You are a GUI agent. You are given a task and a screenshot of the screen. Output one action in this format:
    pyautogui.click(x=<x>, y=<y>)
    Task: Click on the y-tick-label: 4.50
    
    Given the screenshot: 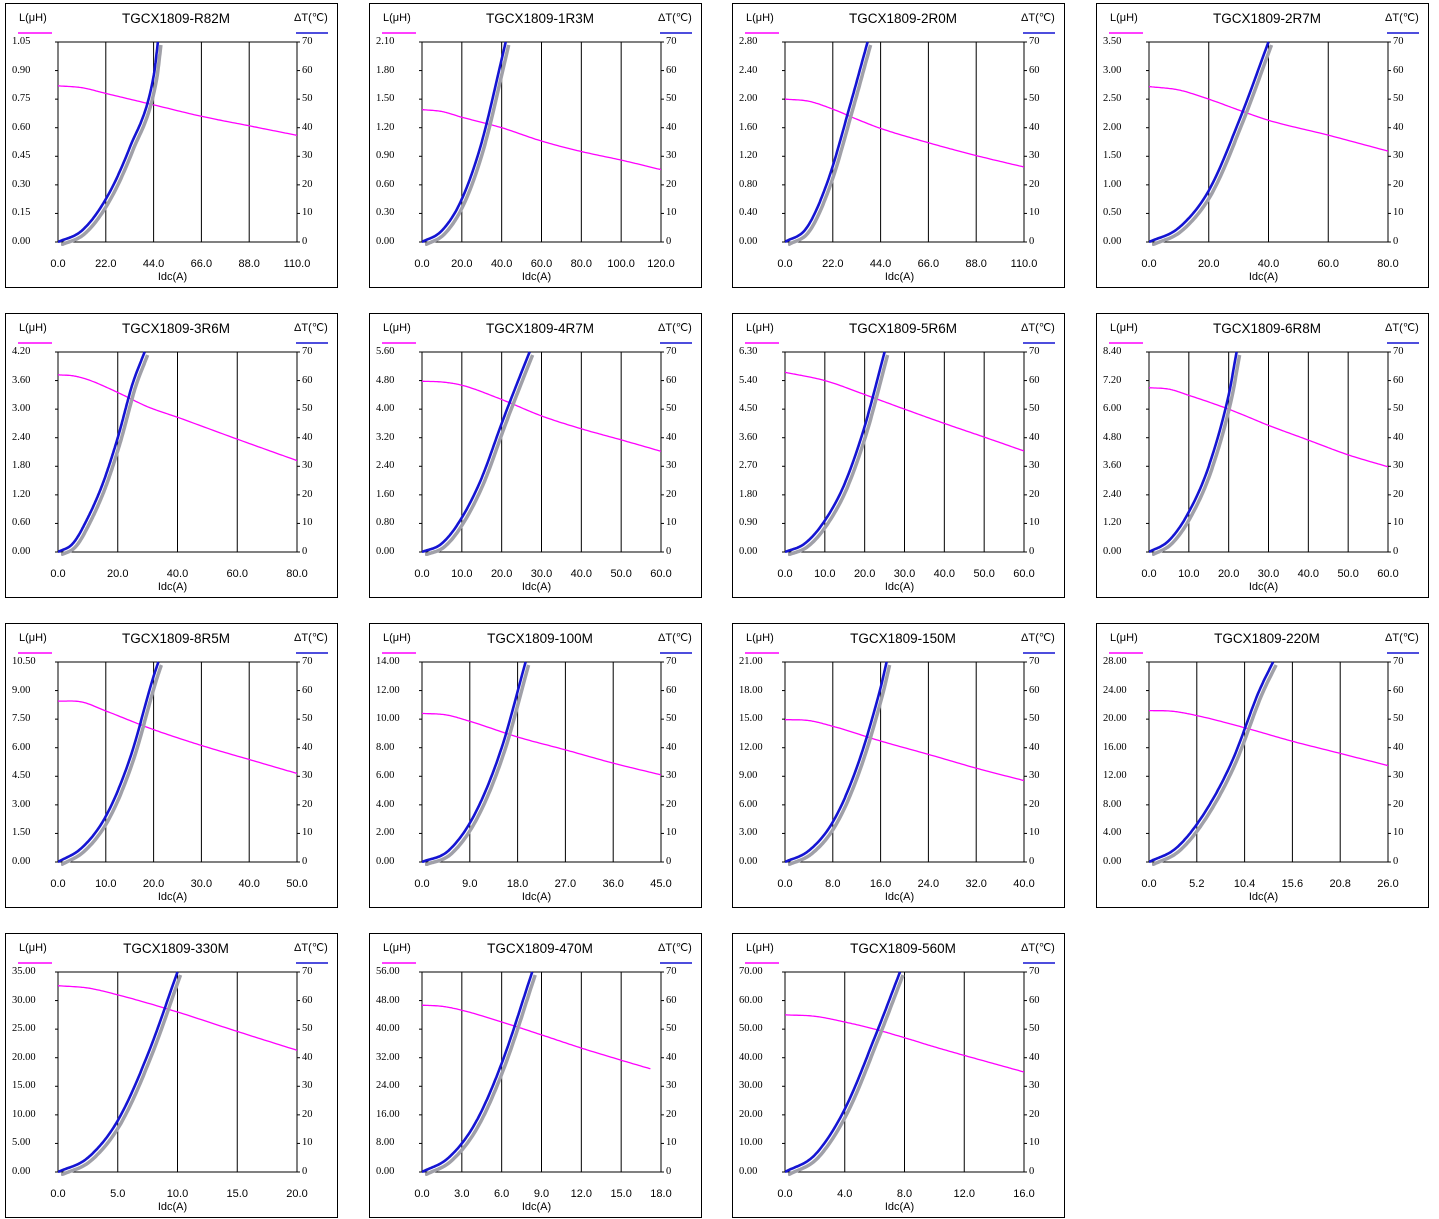 What is the action you would take?
    pyautogui.click(x=21, y=776)
    